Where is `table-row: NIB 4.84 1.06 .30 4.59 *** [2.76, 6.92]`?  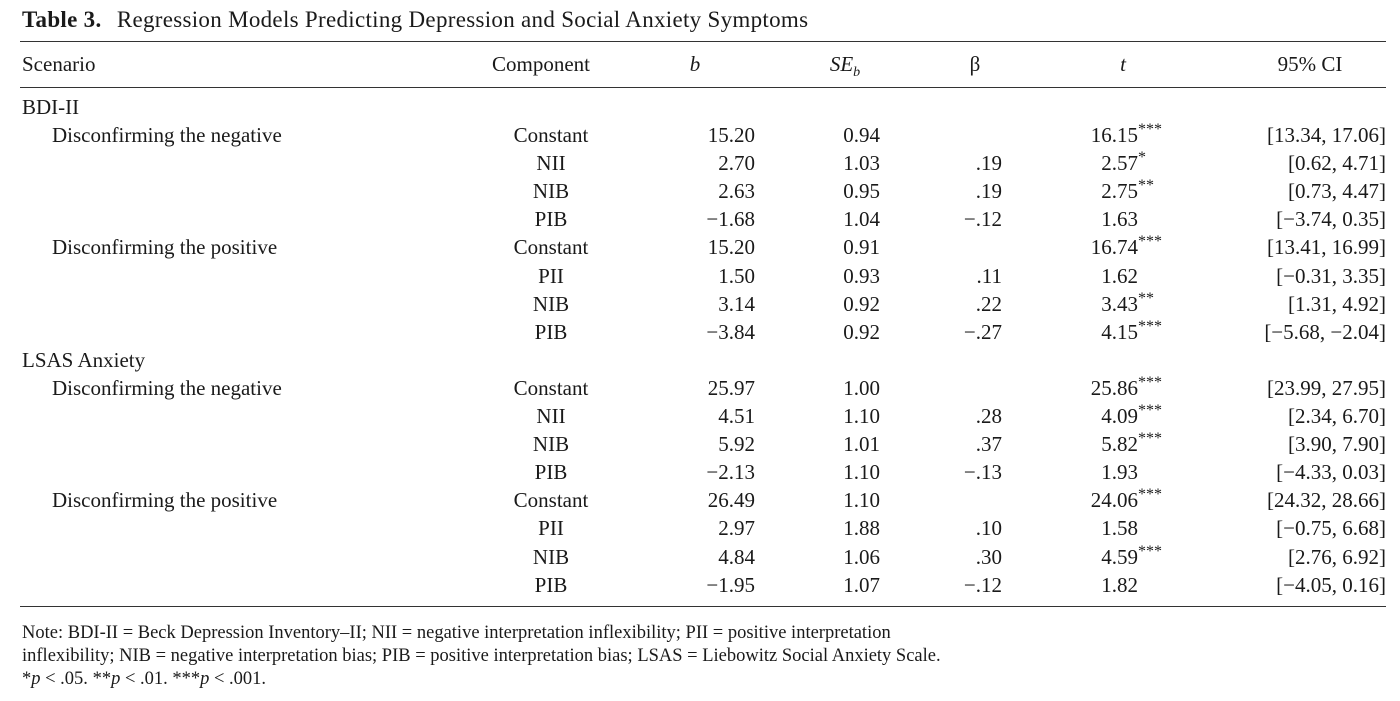
table-row: NIB 4.84 1.06 .30 4.59 *** [2.76, 6.92] is located at coordinates (703, 557).